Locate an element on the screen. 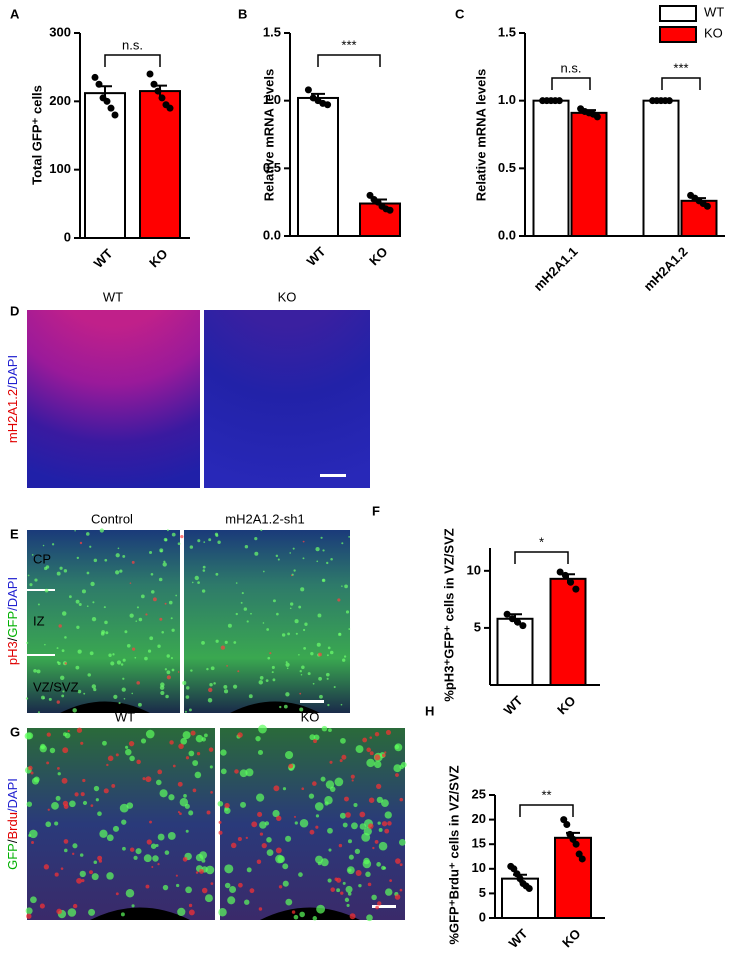 This screenshot has height=971, width=740. significance-label: n.s. is located at coordinates (571, 67).